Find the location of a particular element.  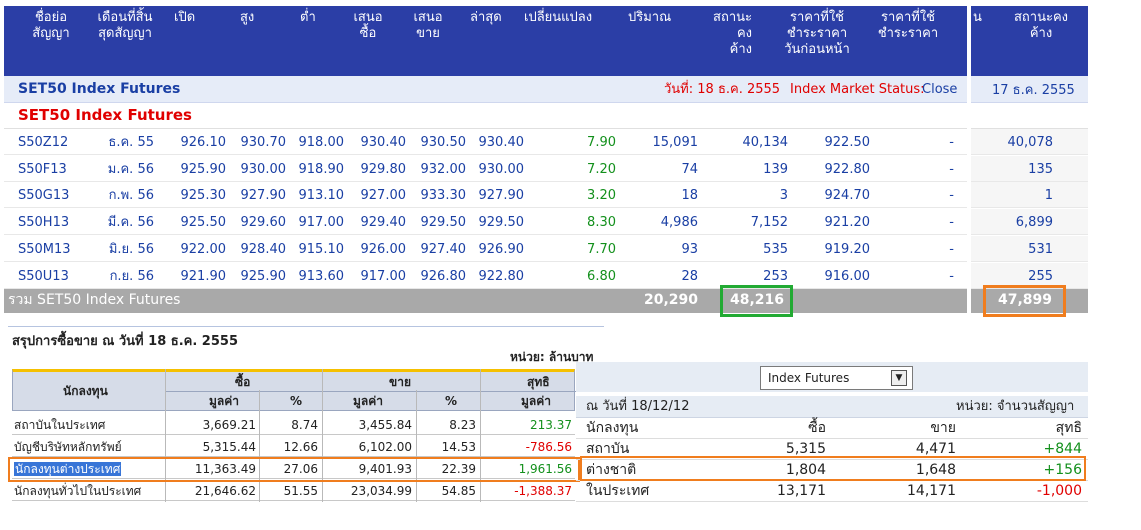

cell-high: 929.60 is located at coordinates (263, 223).